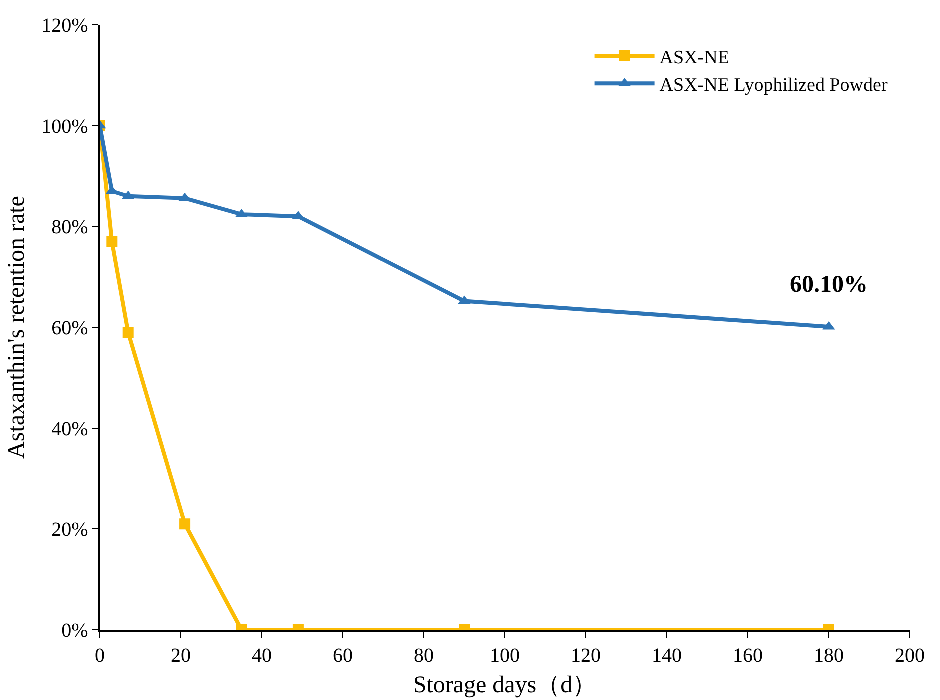 The image size is (940, 700). Describe the element at coordinates (505, 655) in the screenshot. I see `x-tick-label: 100` at that location.